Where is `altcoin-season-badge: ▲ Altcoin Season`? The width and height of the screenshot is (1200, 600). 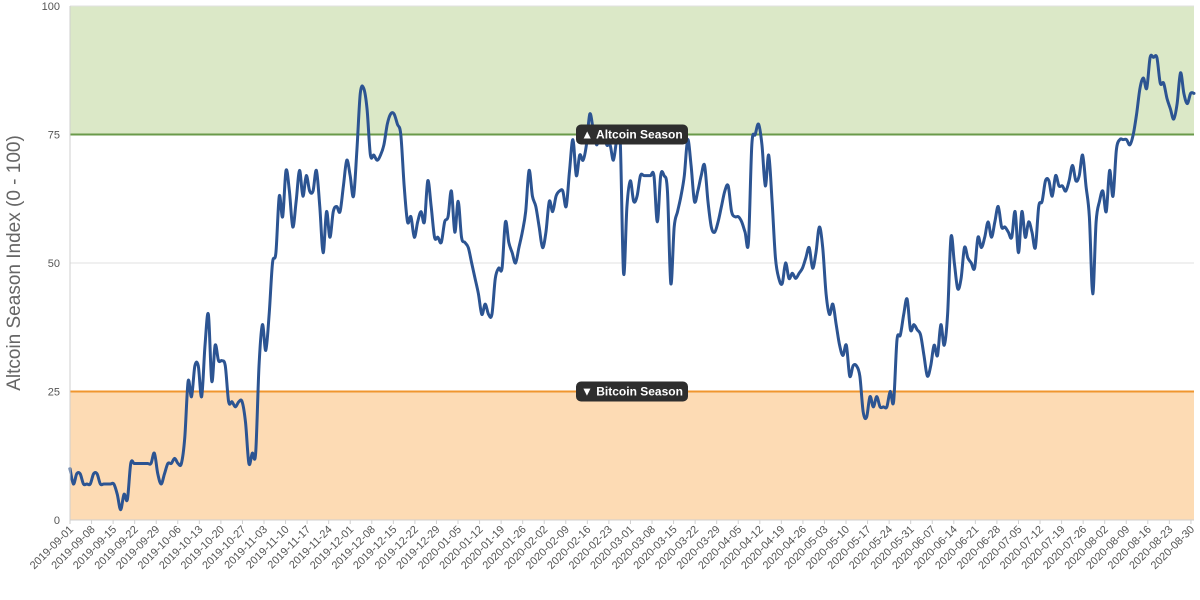
altcoin-season-badge: ▲ Altcoin Season is located at coordinates (632, 134).